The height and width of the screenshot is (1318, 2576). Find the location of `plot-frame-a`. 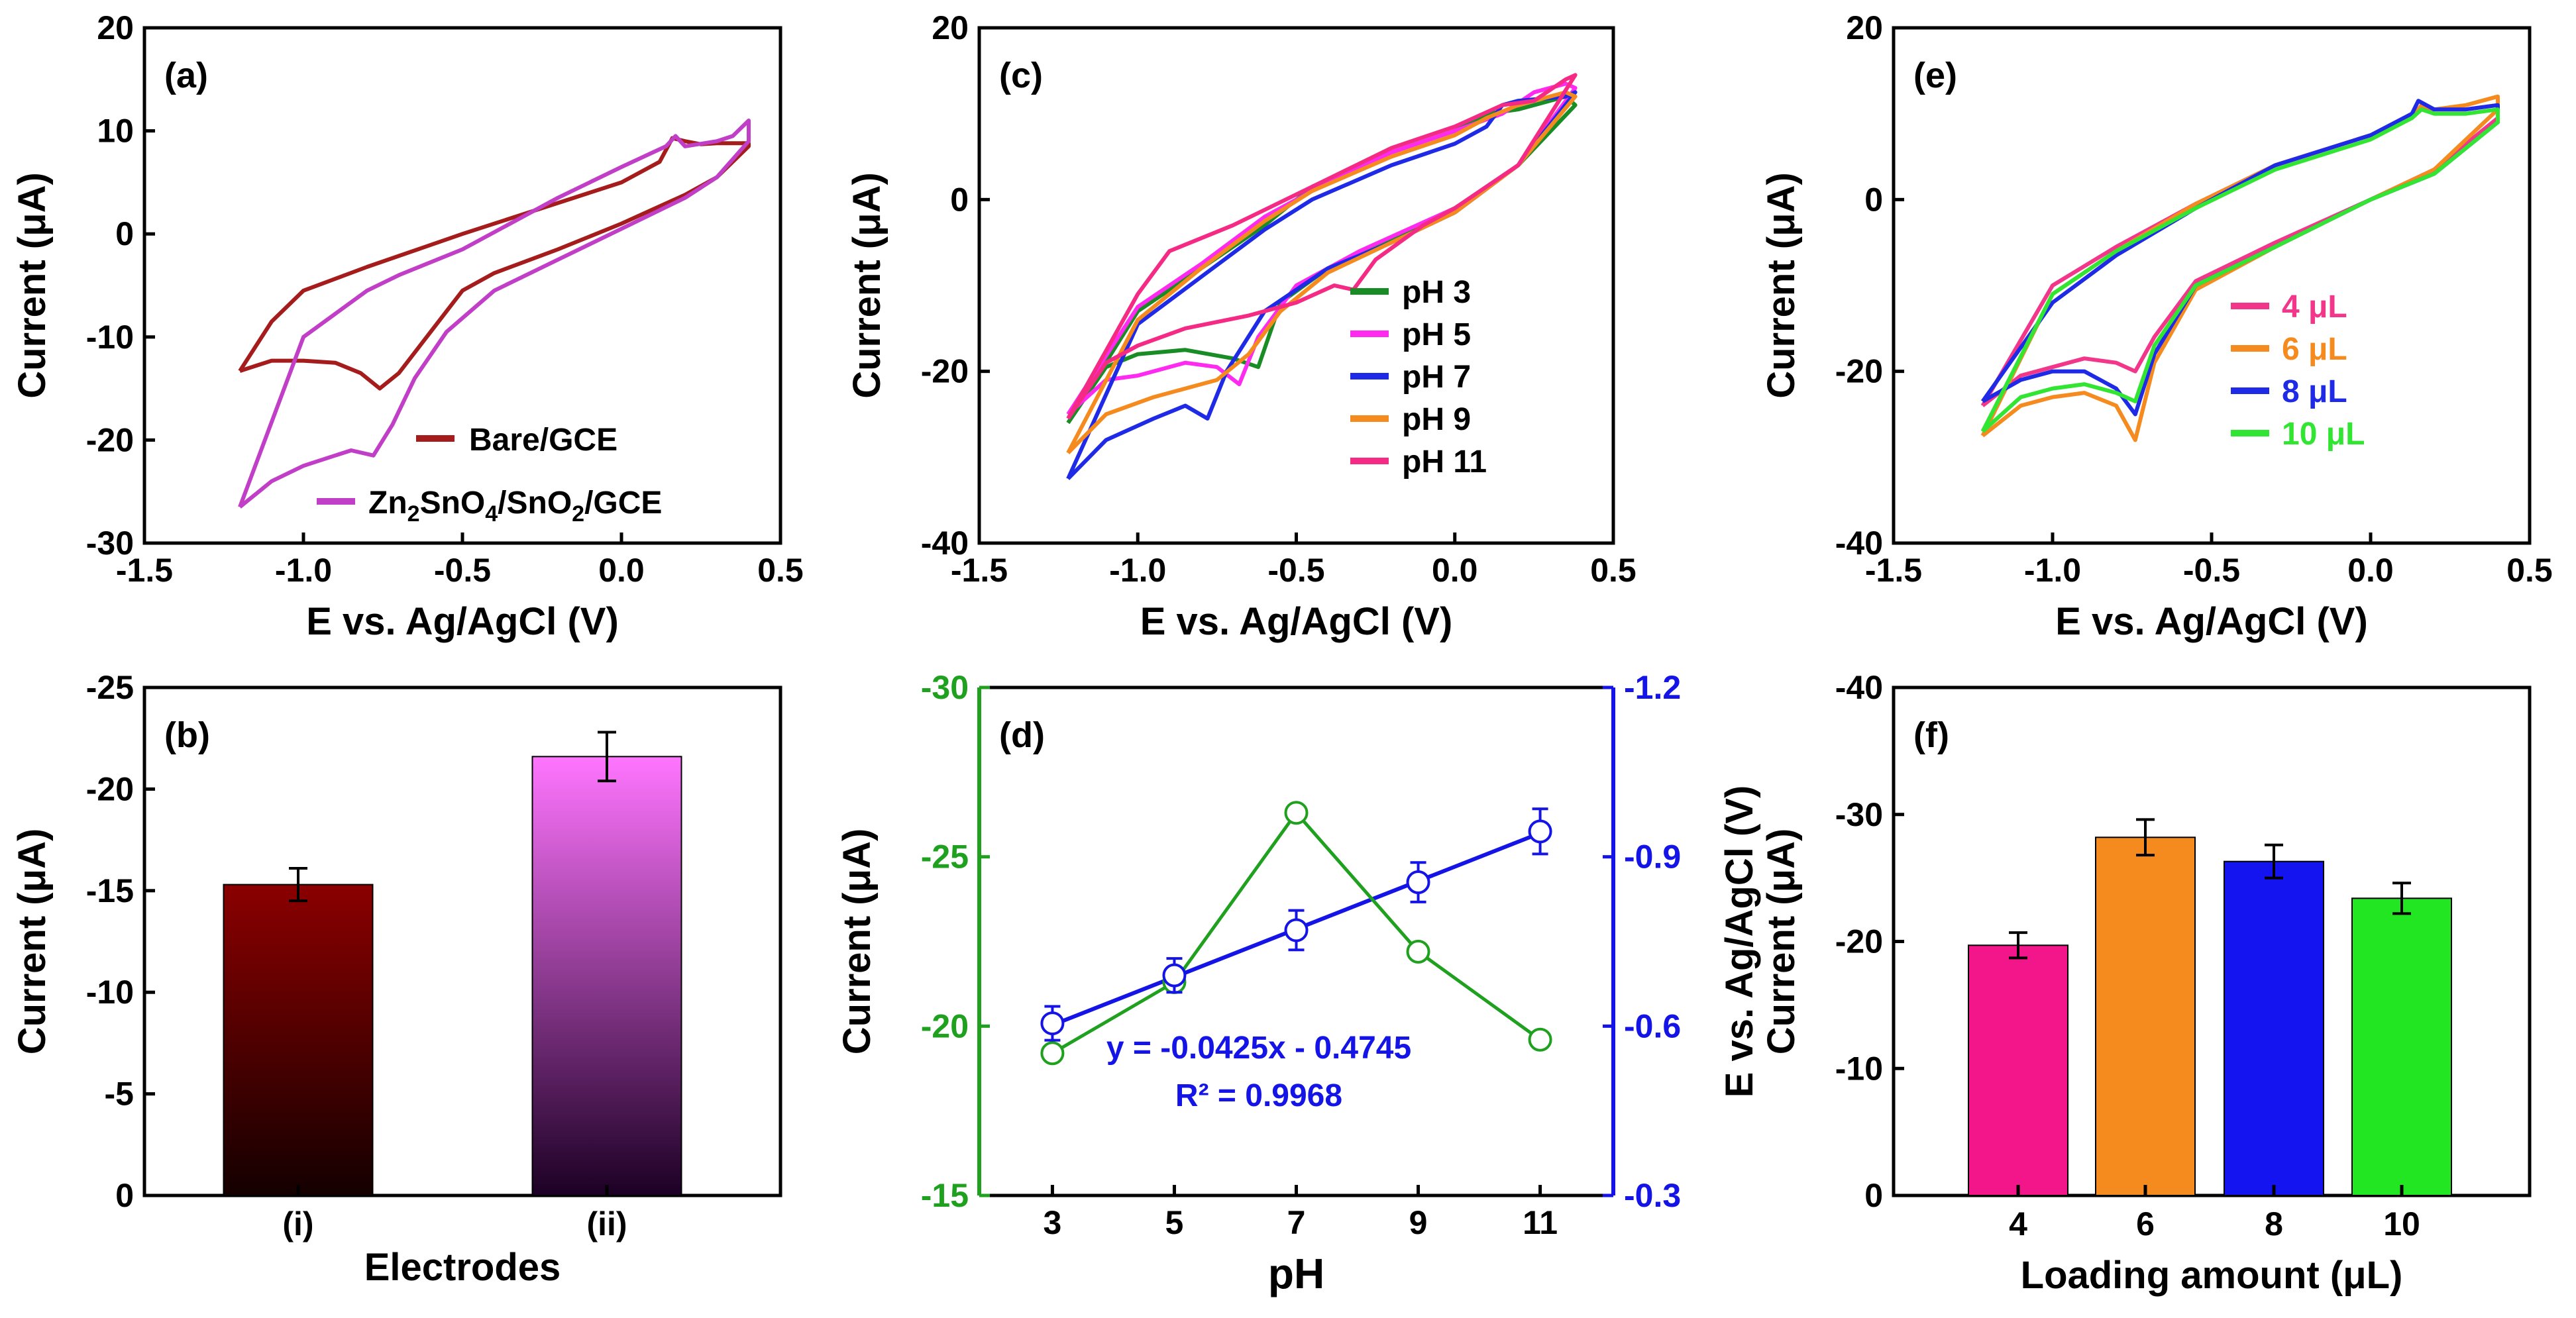

plot-frame-a is located at coordinates (462, 285).